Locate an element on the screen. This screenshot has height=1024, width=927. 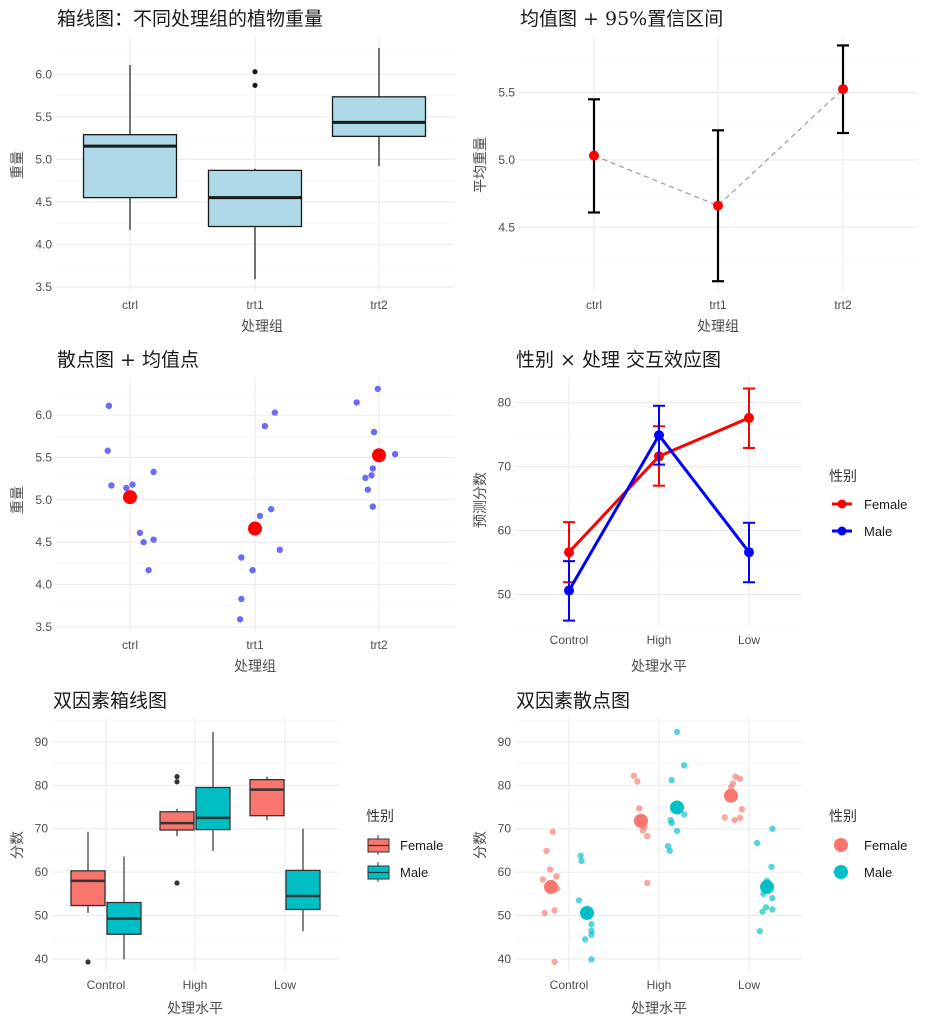
x-tick-labels: ctrl trt1 trt2 is located at coordinates (255, 645).